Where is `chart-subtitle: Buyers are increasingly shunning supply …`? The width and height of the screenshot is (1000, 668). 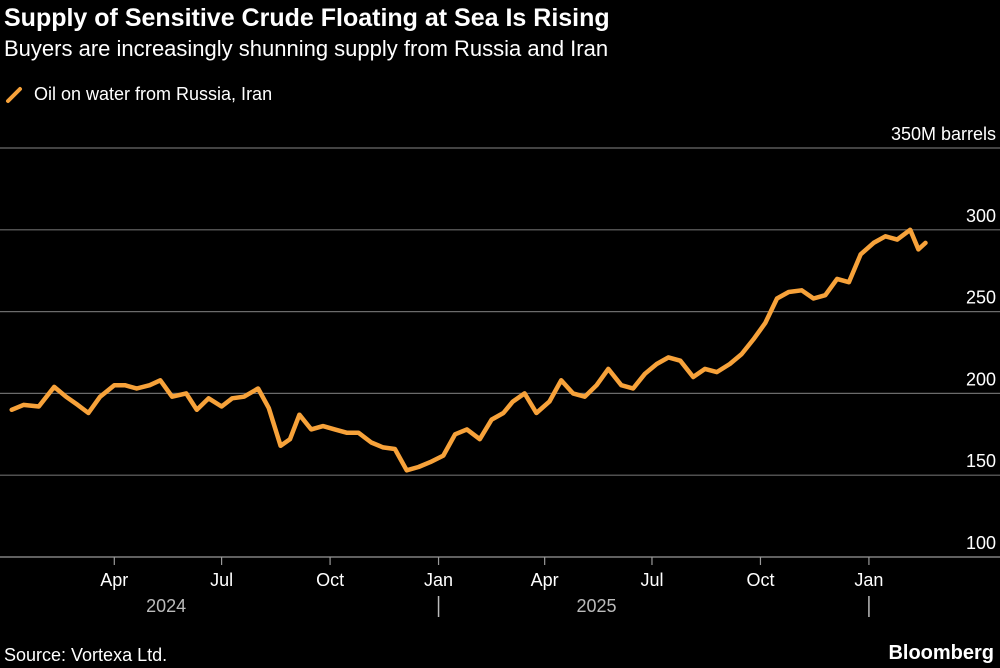 chart-subtitle: Buyers are increasingly shunning supply … is located at coordinates (306, 48).